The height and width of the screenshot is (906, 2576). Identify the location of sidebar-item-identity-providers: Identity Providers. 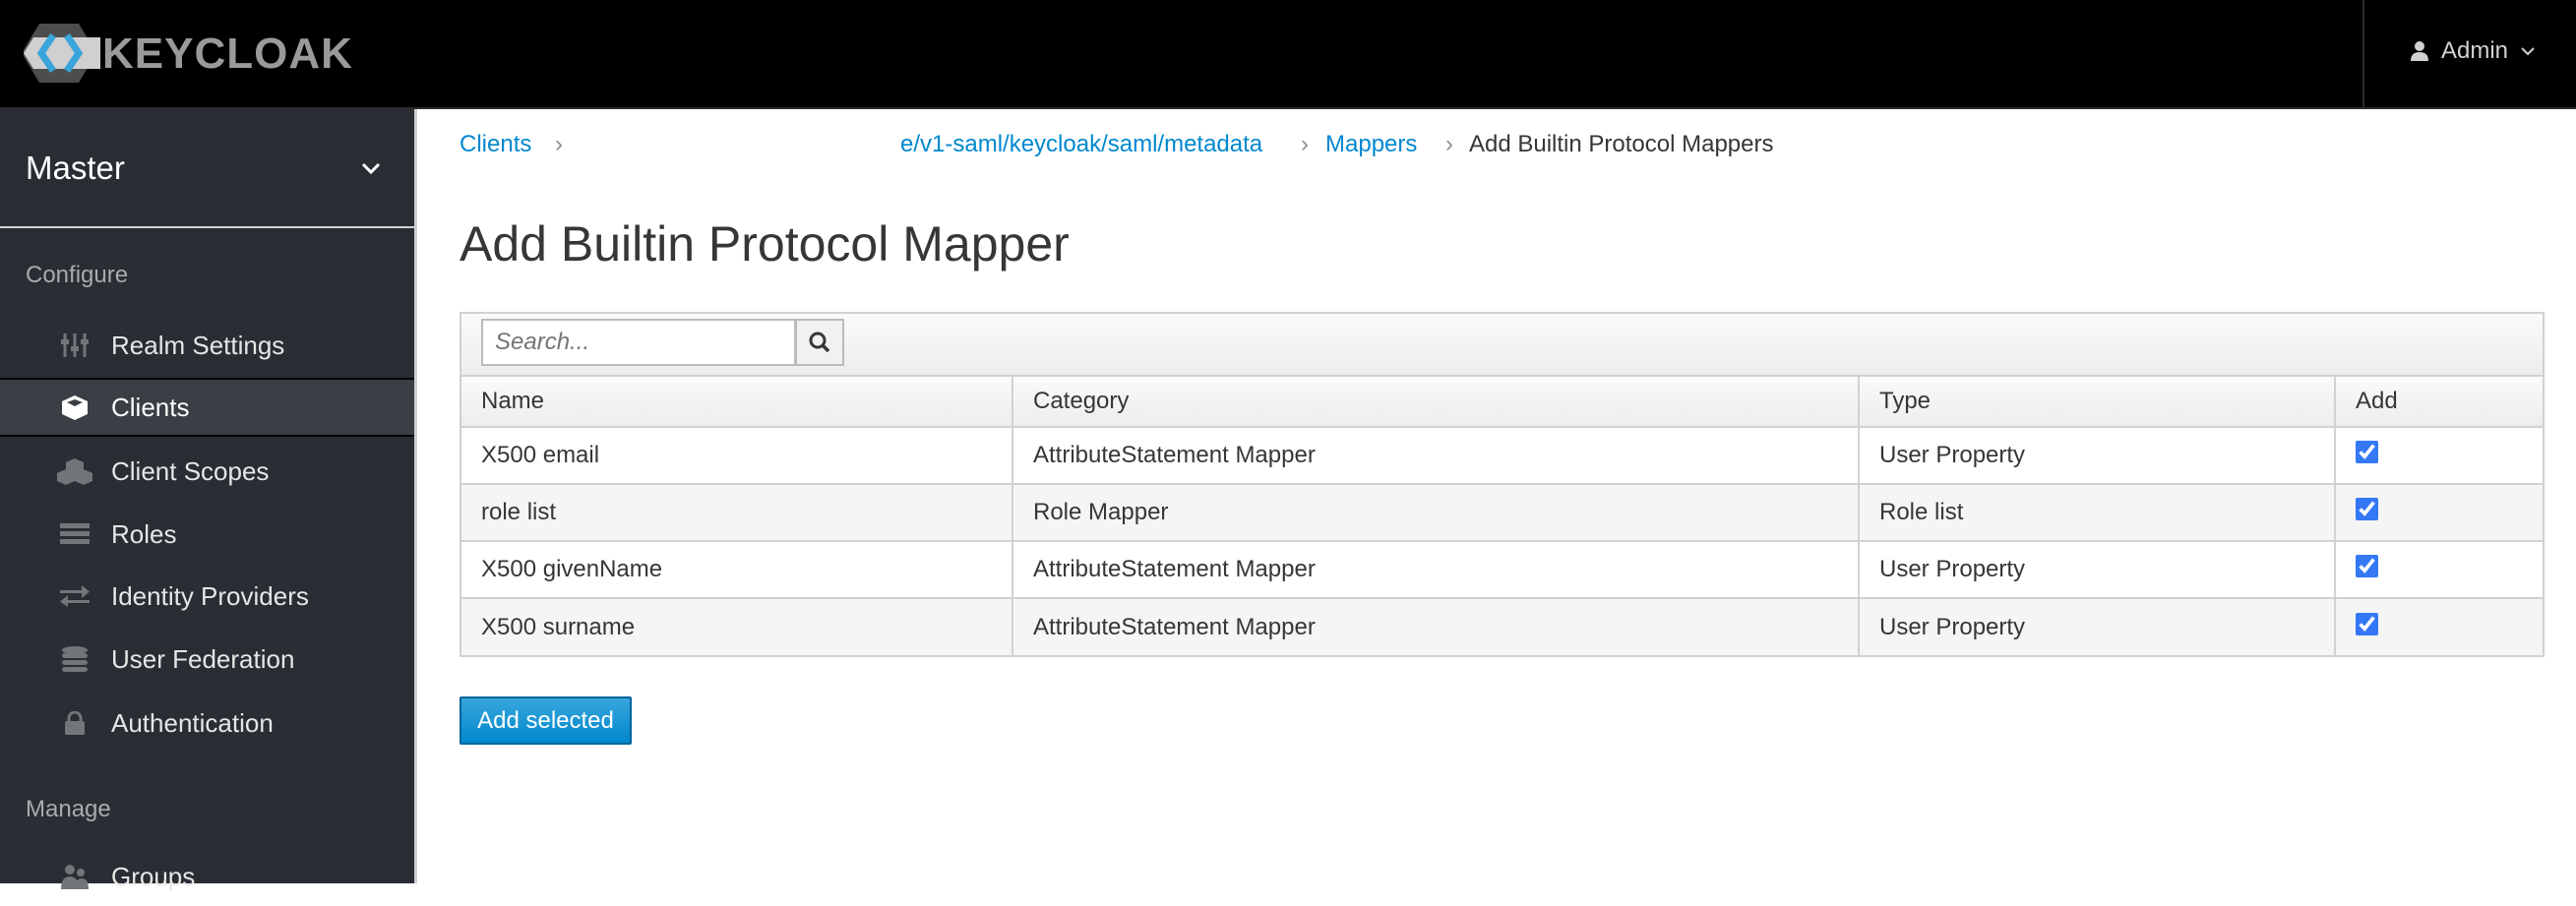
(207, 596).